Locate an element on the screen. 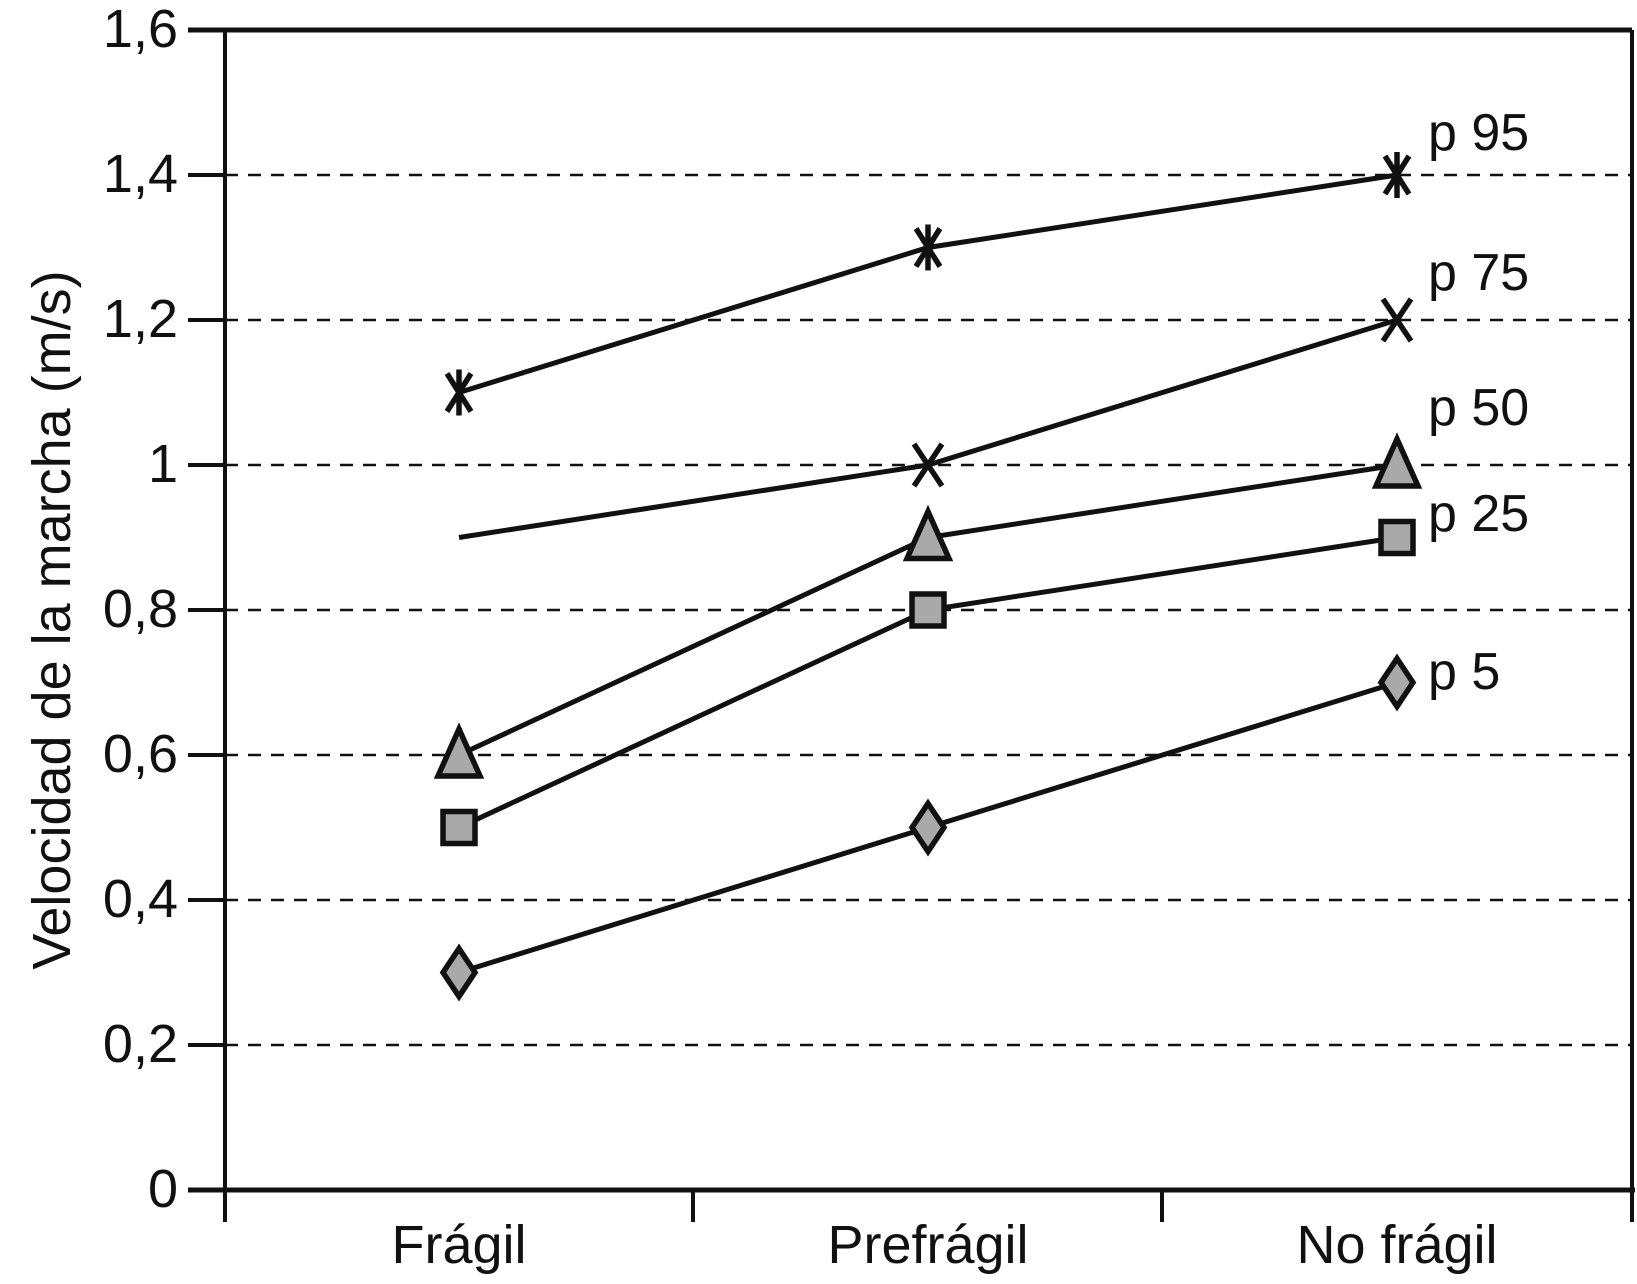 This screenshot has width=1637, height=1284. y-tick-label-1: 1 is located at coordinates (162, 464).